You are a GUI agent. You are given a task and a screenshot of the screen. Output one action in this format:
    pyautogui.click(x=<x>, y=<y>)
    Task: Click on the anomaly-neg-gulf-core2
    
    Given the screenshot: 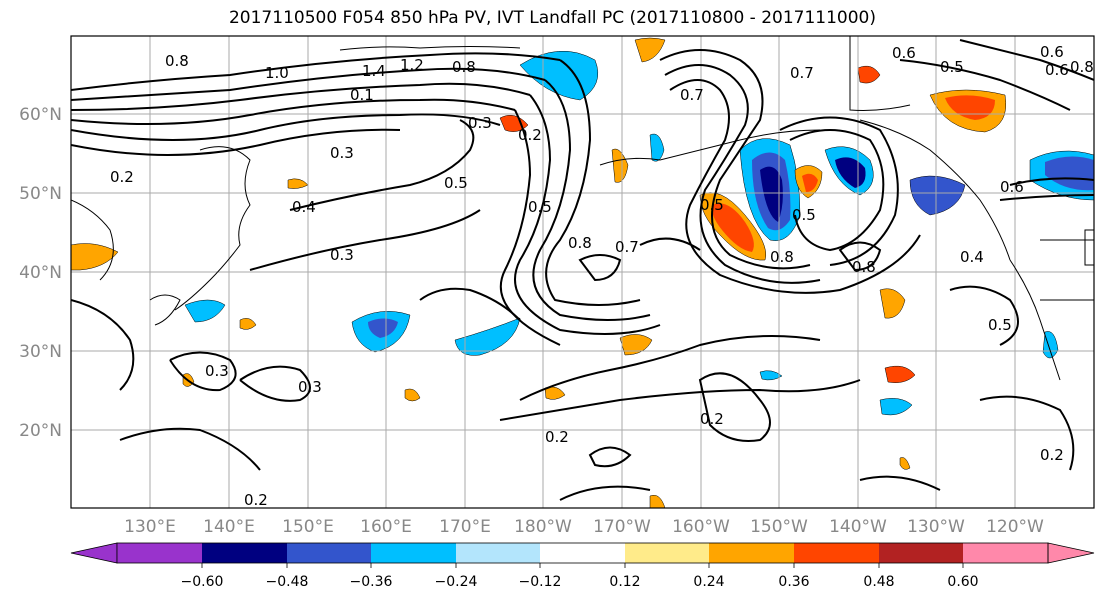 What is the action you would take?
    pyautogui.click(x=771, y=194)
    